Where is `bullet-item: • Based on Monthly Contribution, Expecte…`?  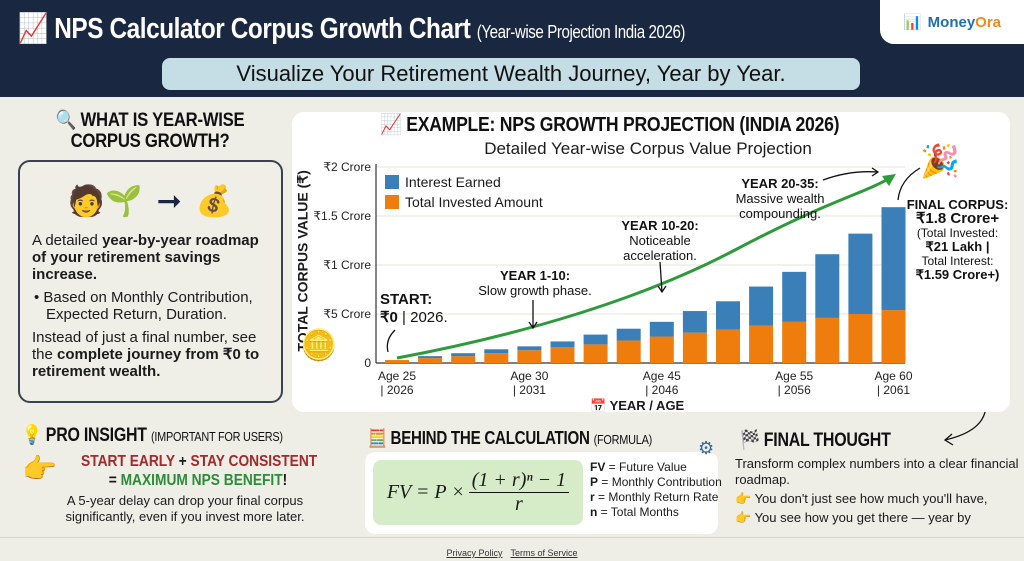 bullet-item: • Based on Monthly Contribution, Expecte… is located at coordinates (143, 306).